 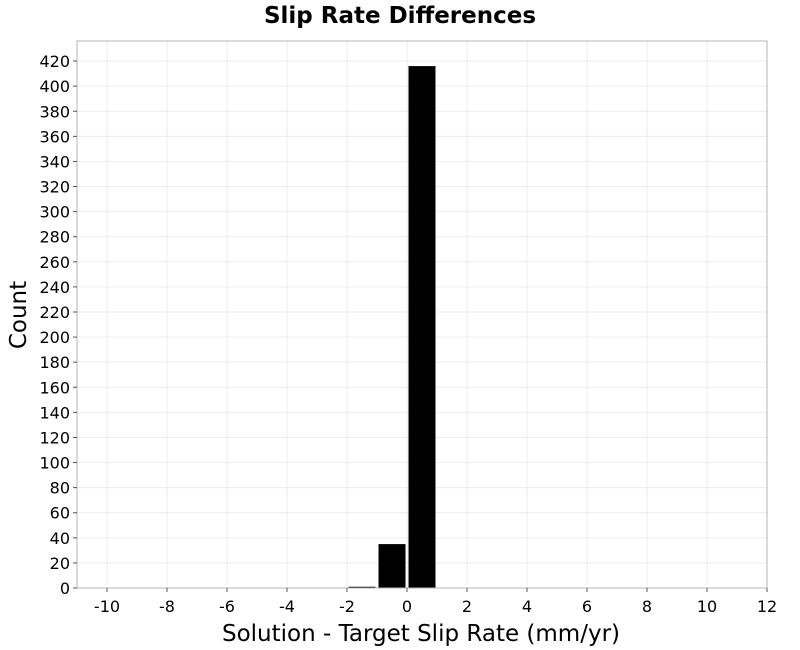 What do you see at coordinates (392, 327) in the screenshot?
I see `bars` at bounding box center [392, 327].